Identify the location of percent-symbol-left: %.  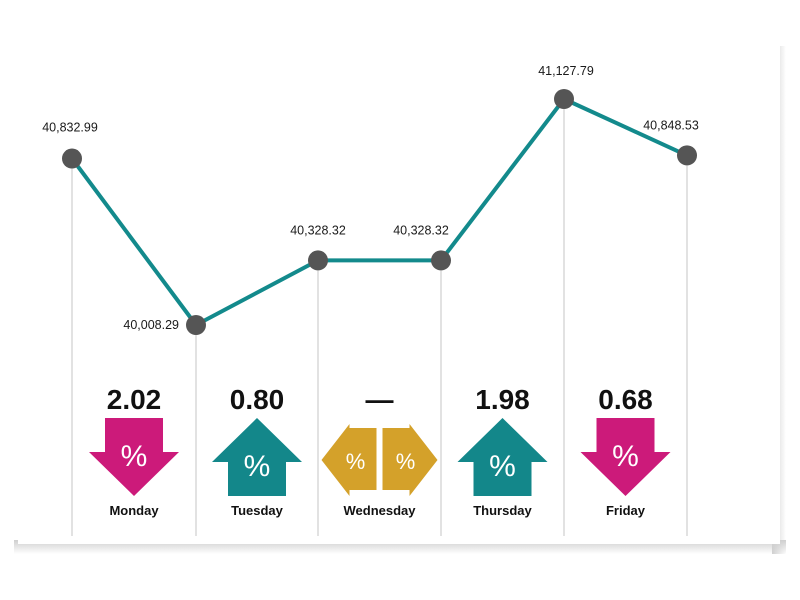
(356, 461).